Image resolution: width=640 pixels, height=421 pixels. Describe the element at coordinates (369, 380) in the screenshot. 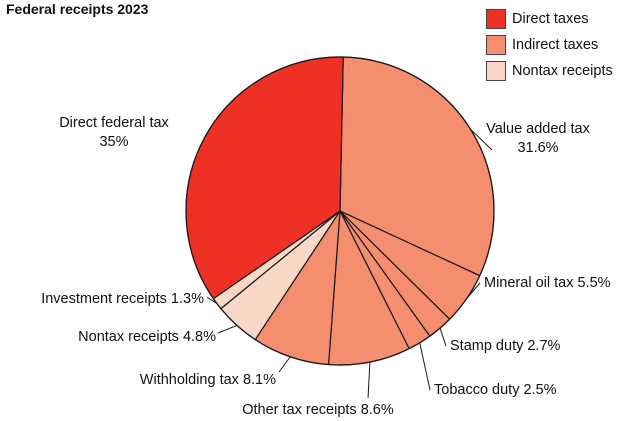

I see `leader-line-other-tax-receipts` at that location.